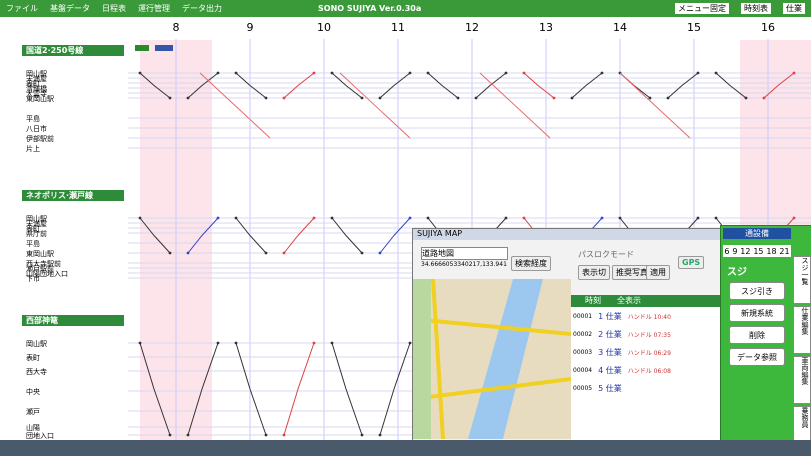 The width and height of the screenshot is (811, 456). I want to click on toolbar-button: 仕業, so click(794, 8).